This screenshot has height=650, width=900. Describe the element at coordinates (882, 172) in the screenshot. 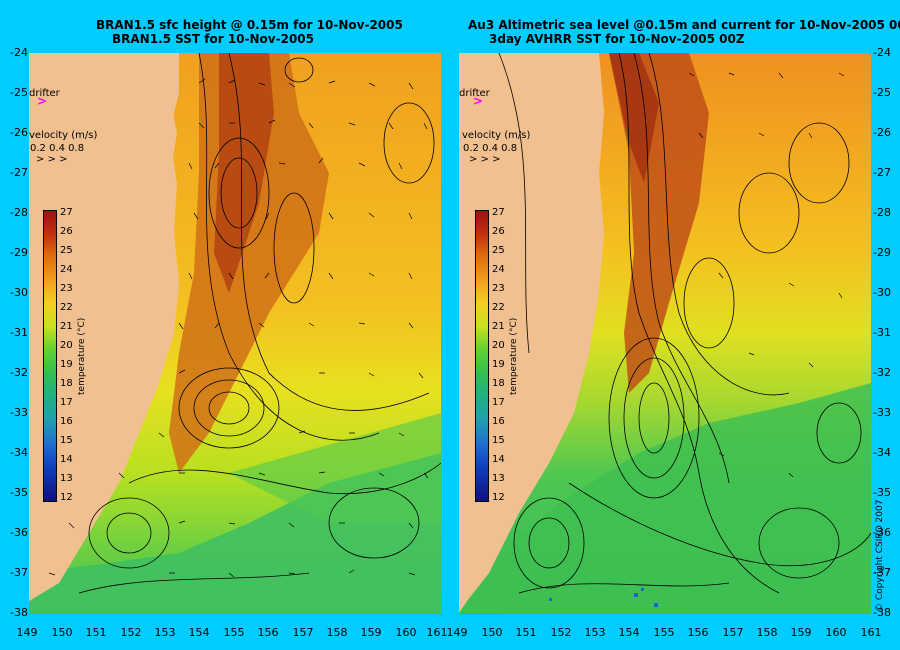

I see `lat-label-right: -27` at that location.